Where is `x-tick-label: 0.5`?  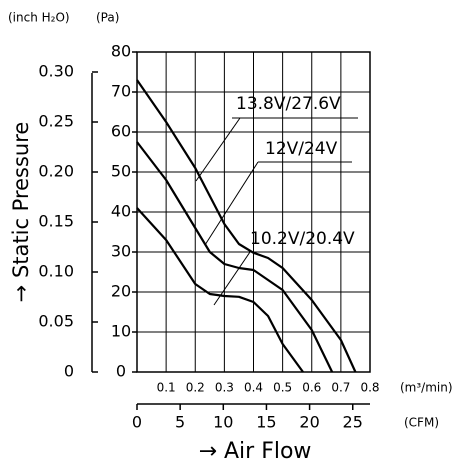 x-tick-label: 0.5 is located at coordinates (282, 388).